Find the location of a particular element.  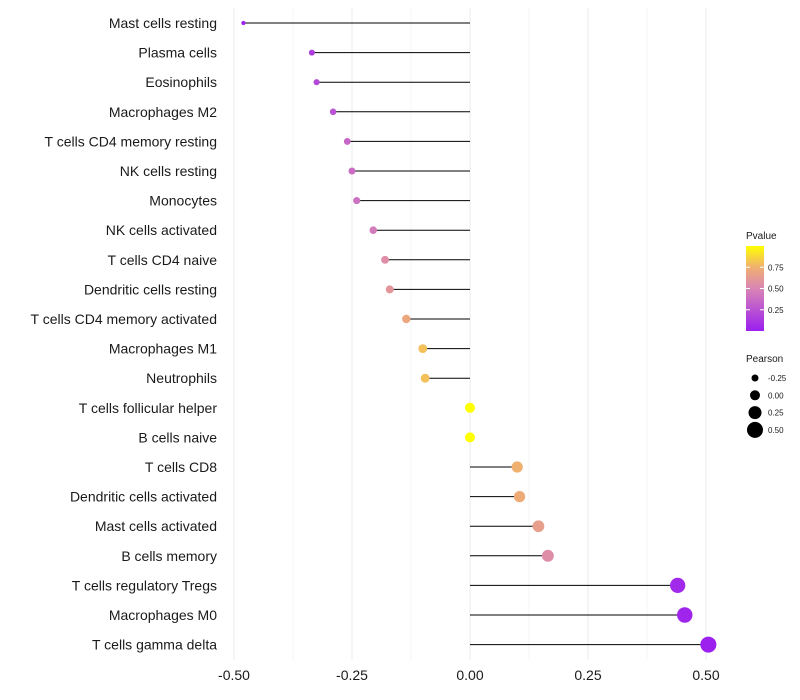

y-tick-label: NK cells activated is located at coordinates (161, 230).